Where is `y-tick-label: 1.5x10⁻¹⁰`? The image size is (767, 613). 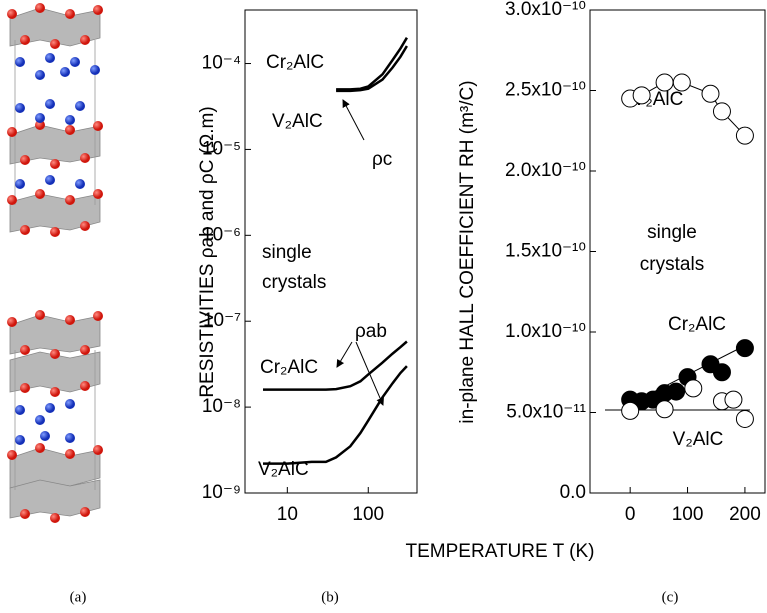
y-tick-label: 1.5x10⁻¹⁰ is located at coordinates (545, 251).